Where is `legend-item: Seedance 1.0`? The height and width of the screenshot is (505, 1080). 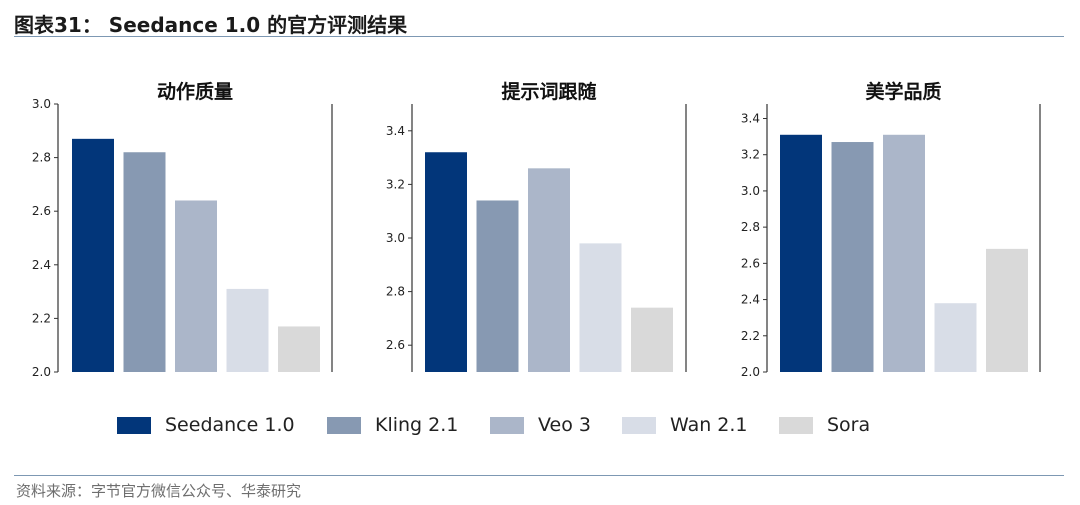 legend-item: Seedance 1.0 is located at coordinates (206, 425).